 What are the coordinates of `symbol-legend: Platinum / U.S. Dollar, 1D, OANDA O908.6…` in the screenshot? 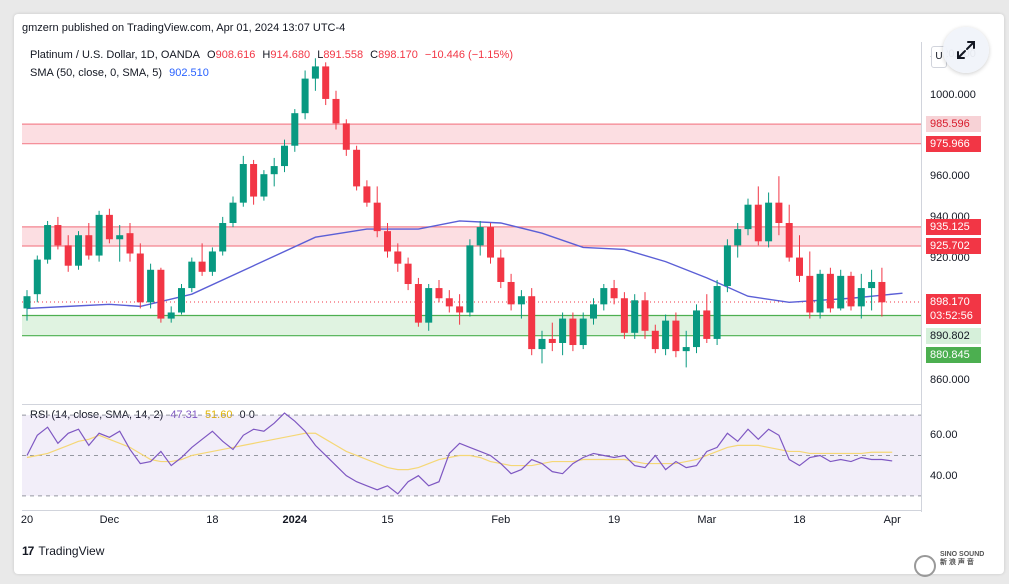 It's located at (273, 55).